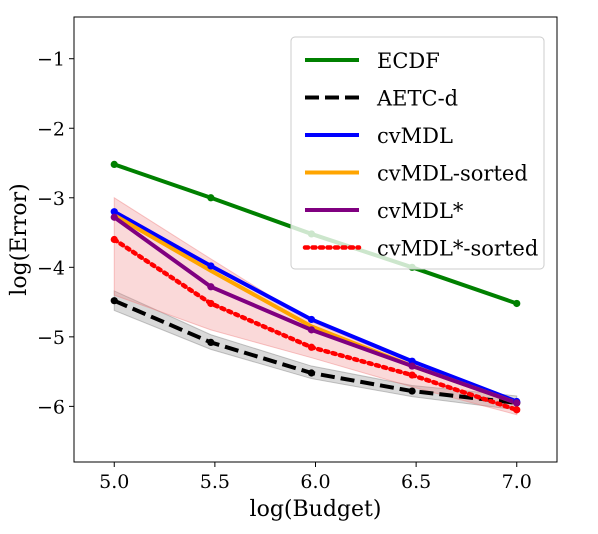  I want to click on y-tick-label: −3, so click(51, 199).